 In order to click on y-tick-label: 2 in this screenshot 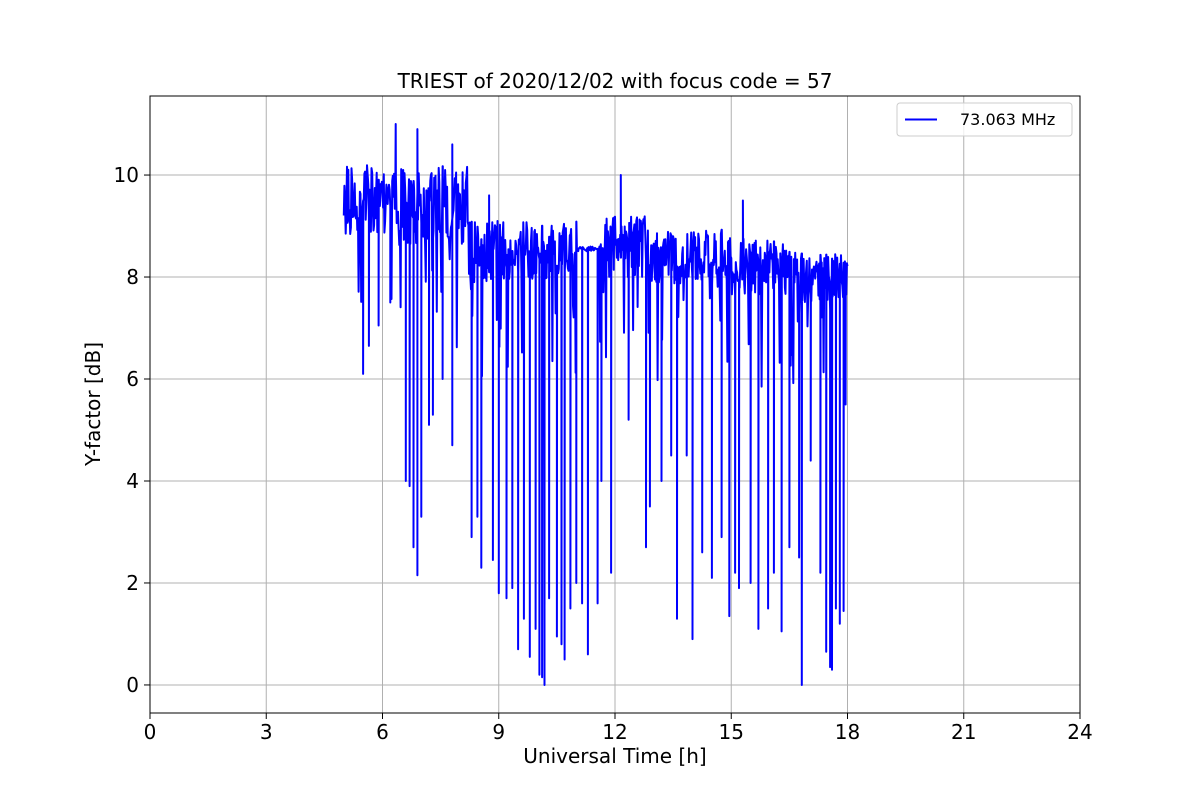, I will do `click(132, 583)`.